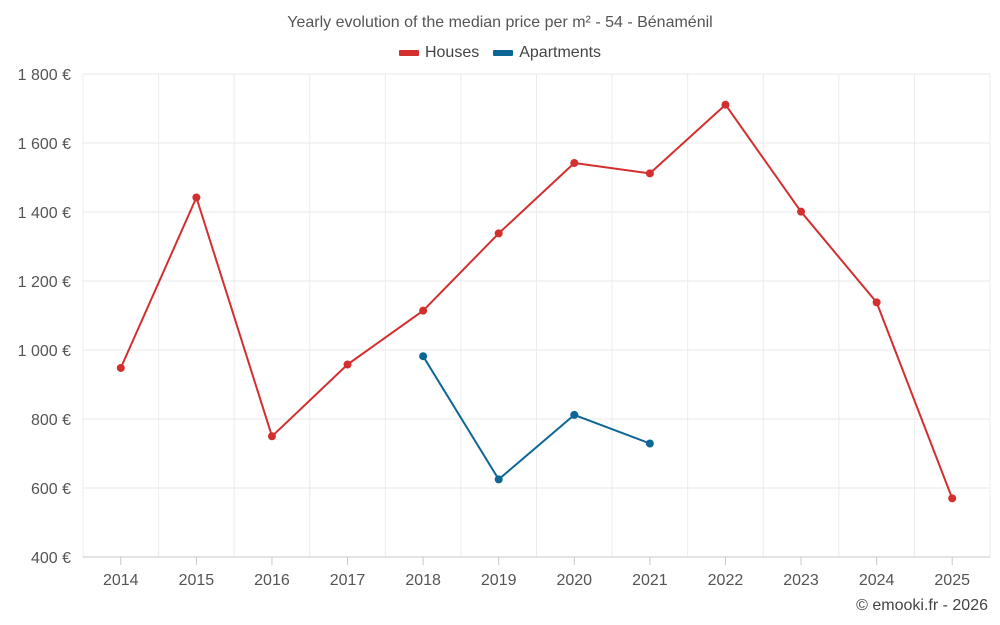 This screenshot has height=625, width=1000. I want to click on y-tick-label: 400 €, so click(51, 558).